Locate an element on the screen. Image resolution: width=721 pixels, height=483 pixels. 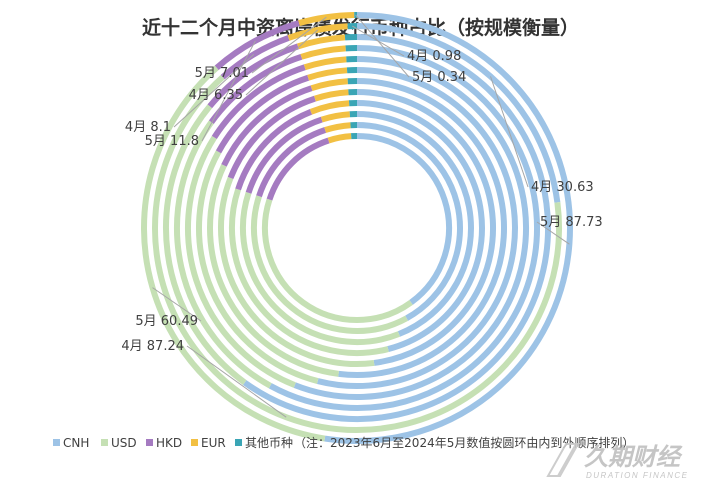
ring-3-cnh-arc is located at coordinates (415, 224).